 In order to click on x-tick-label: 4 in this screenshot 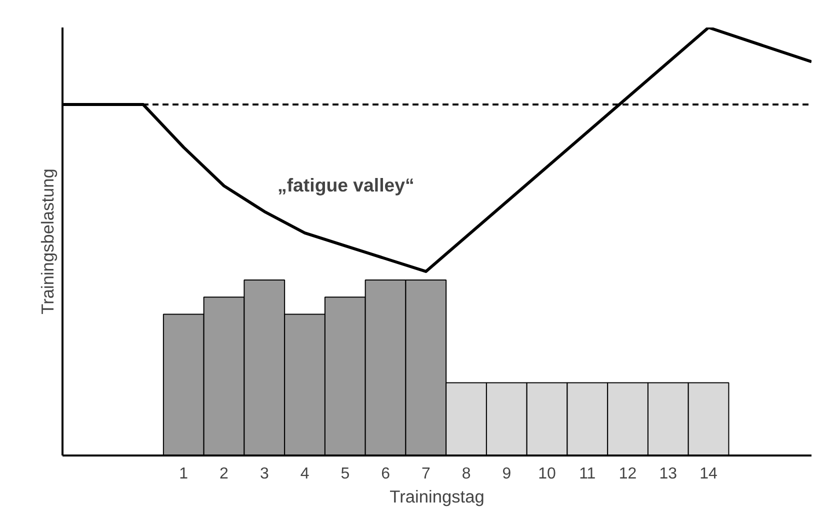, I will do `click(305, 474)`.